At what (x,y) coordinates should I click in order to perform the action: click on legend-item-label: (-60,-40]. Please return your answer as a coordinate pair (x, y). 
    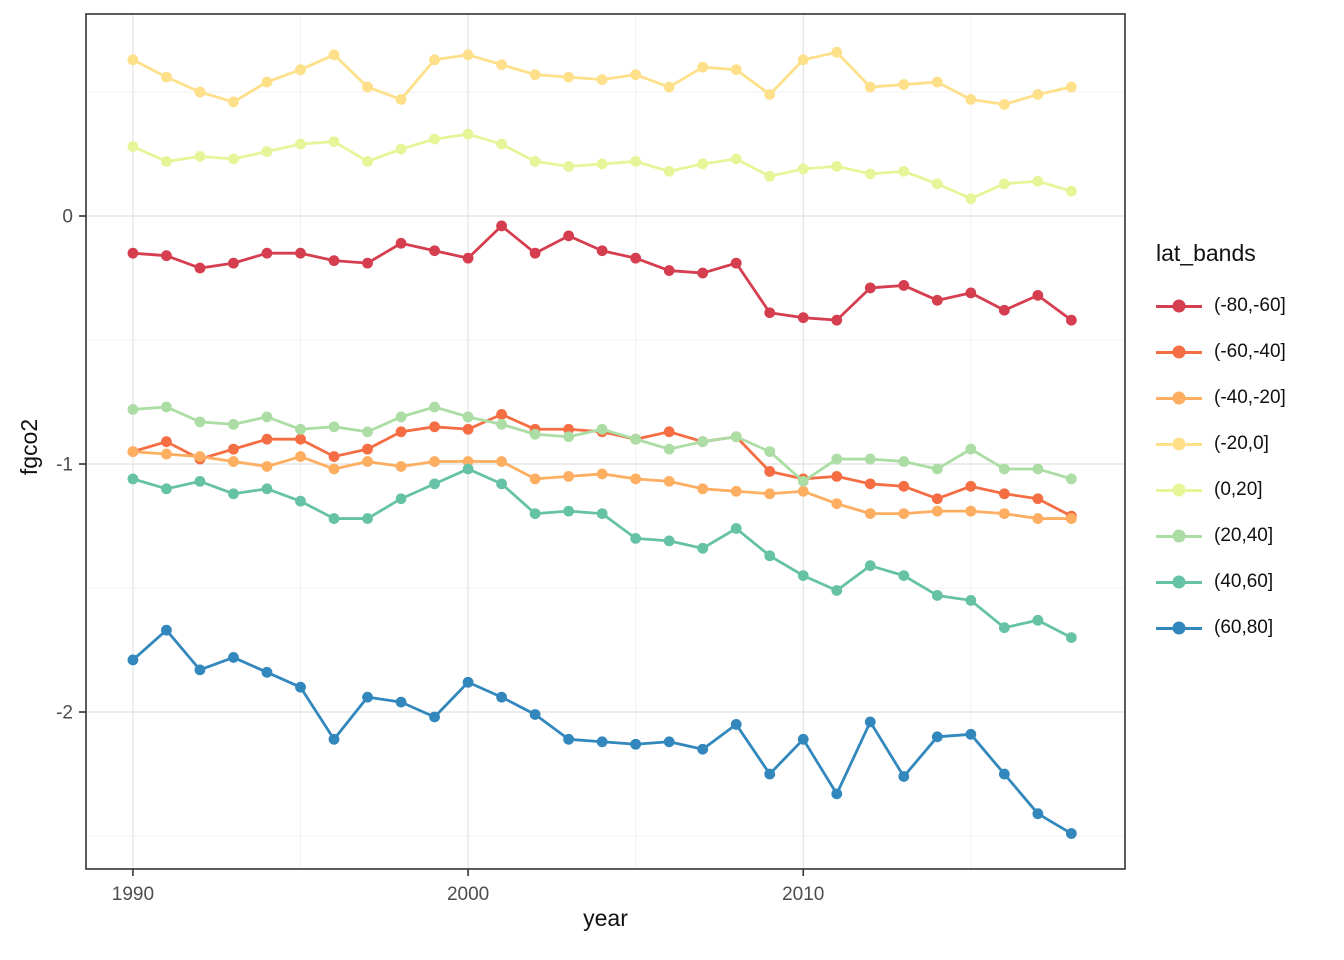
    Looking at the image, I should click on (1250, 351).